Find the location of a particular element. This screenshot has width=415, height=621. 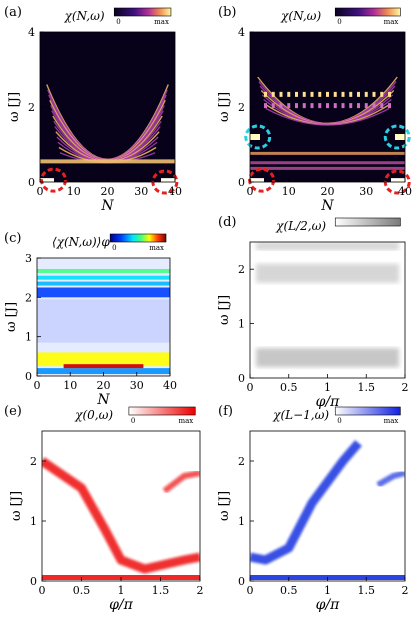

panel-title: χ(0,ω) is located at coordinates (93, 415).